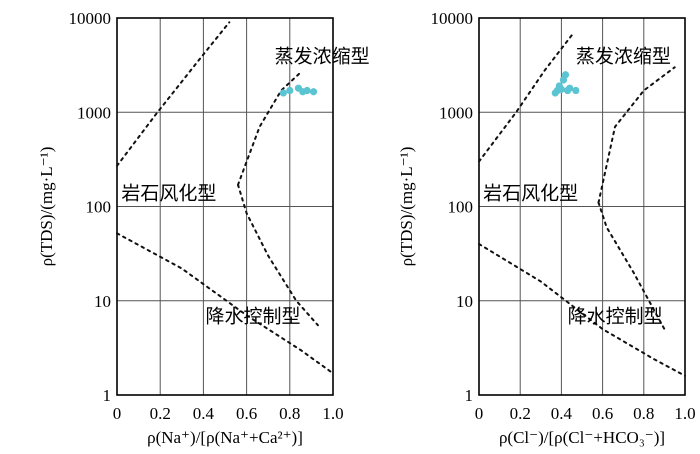  I want to click on x-axis-title: ρ(Cl⁻)/[ρ(Cl⁻+HCO₃⁻)], so click(582, 437).